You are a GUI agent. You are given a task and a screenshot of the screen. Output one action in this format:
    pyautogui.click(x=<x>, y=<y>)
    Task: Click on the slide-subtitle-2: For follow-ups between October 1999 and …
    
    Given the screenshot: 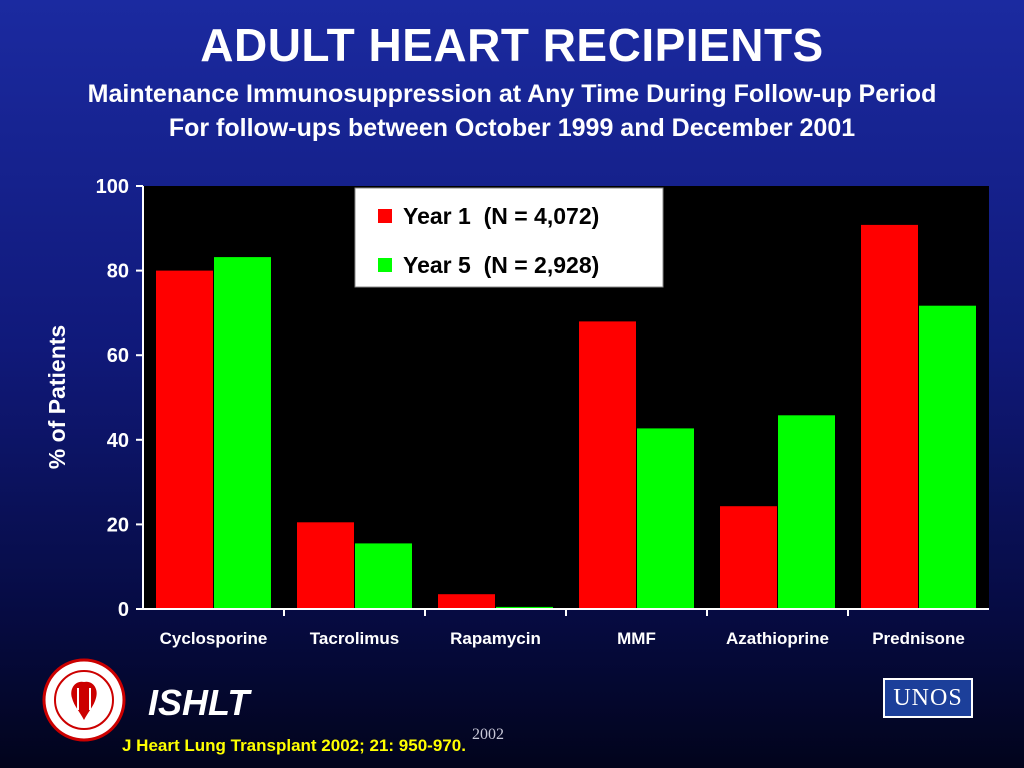 What is the action you would take?
    pyautogui.click(x=512, y=128)
    